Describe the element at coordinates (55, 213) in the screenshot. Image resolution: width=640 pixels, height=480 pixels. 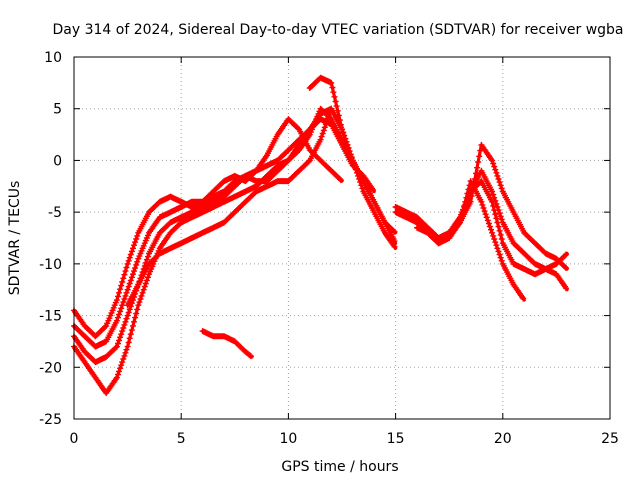
I see `y-tick-label: -5` at that location.